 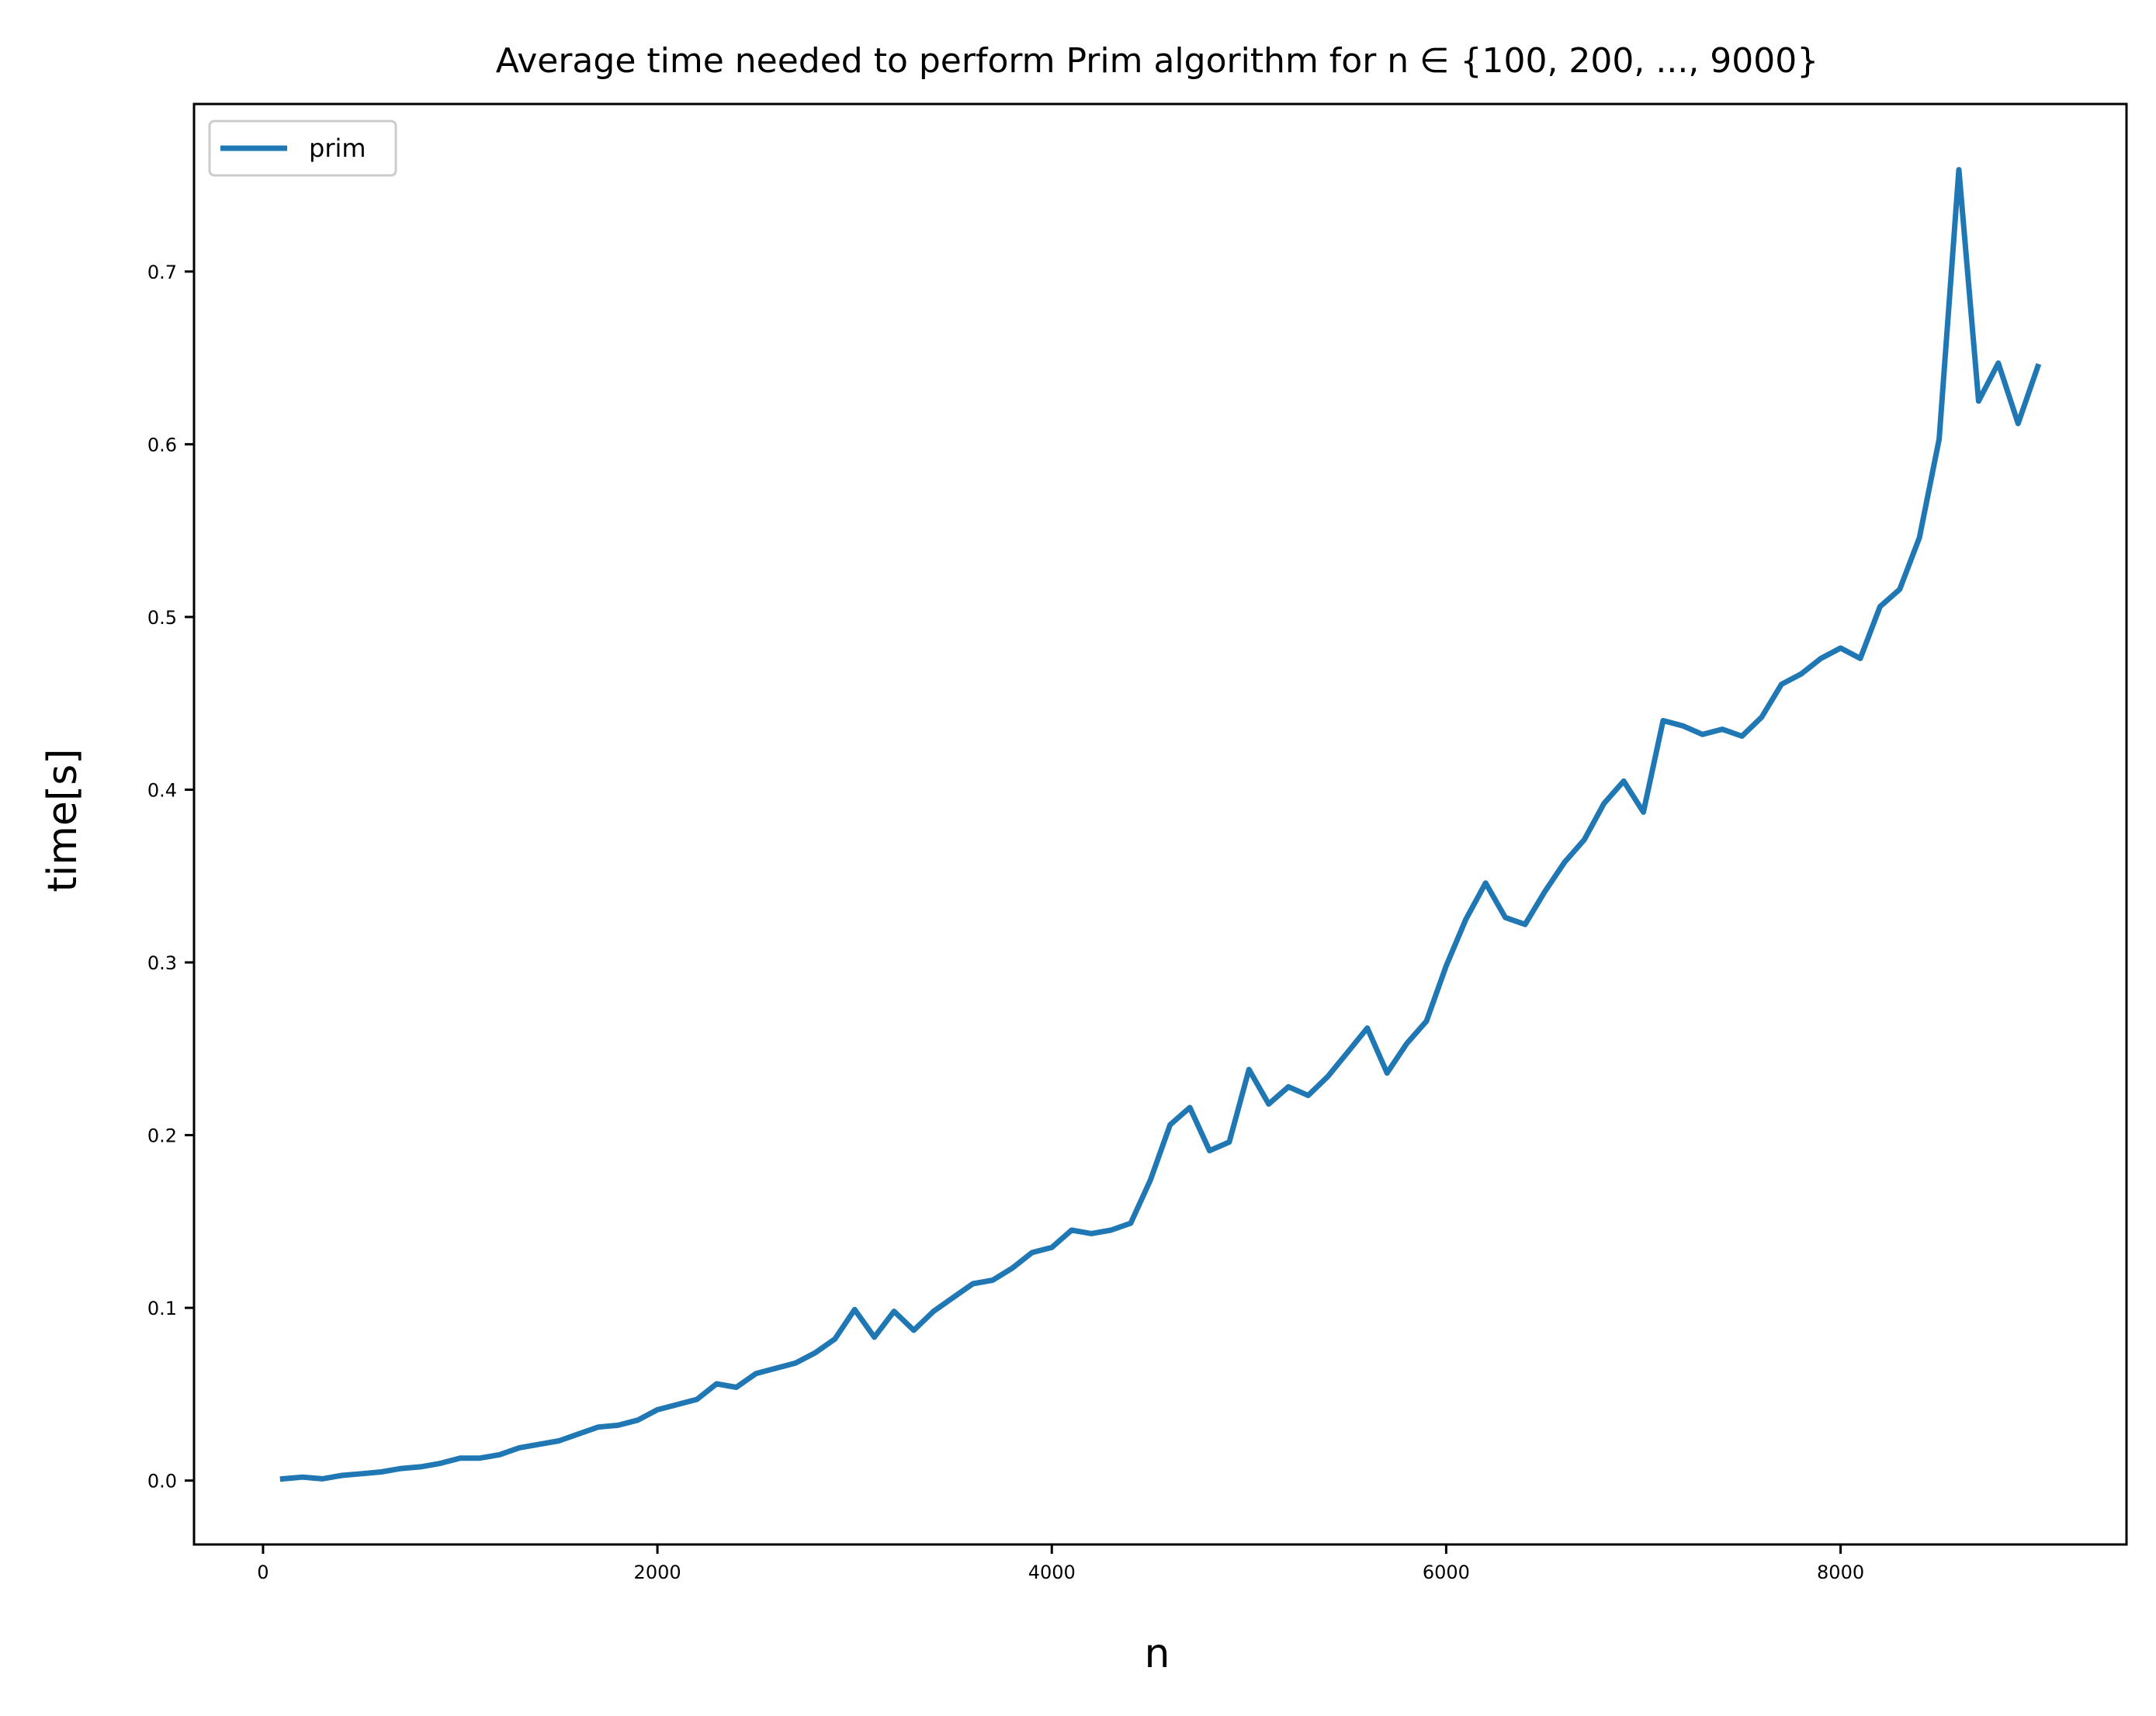 What do you see at coordinates (263, 1572) in the screenshot?
I see `x-tick-label: 0` at bounding box center [263, 1572].